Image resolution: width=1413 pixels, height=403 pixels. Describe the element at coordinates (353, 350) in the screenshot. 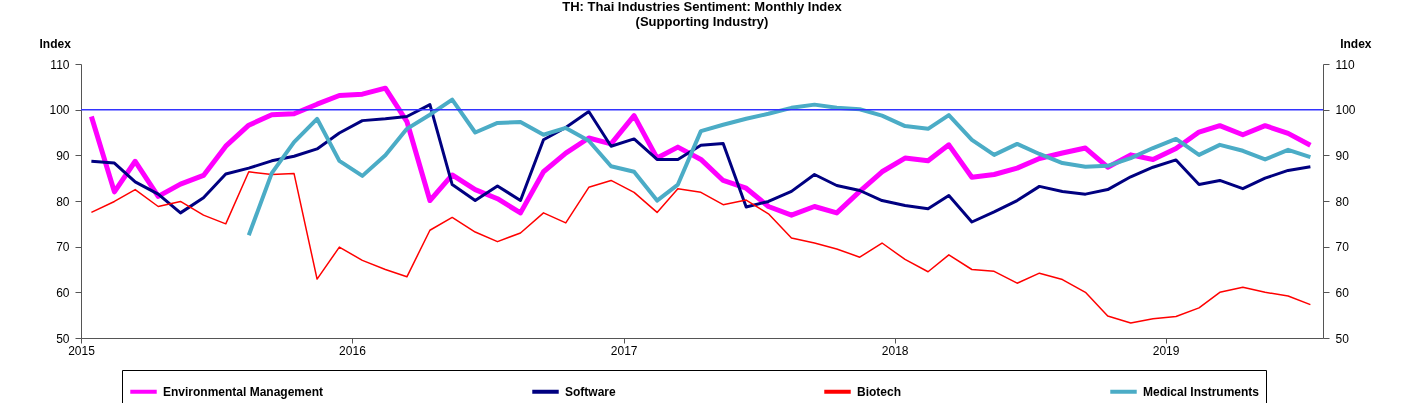

I see `x-tick-label: 2016` at that location.